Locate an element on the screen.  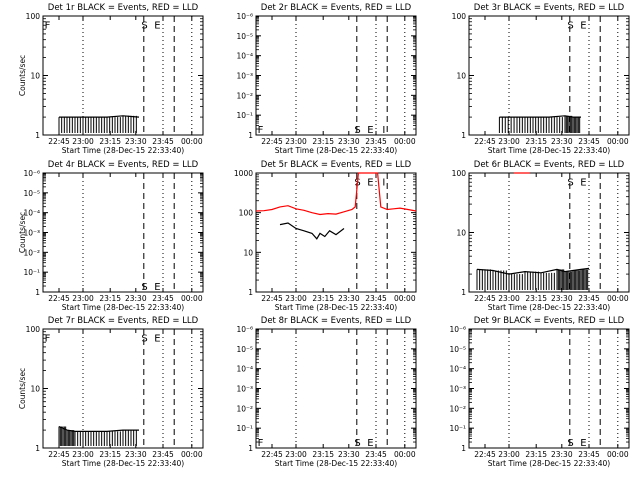
panel-title: Det 9r BLACK = Events, RED = LLD is located at coordinates (549, 321).